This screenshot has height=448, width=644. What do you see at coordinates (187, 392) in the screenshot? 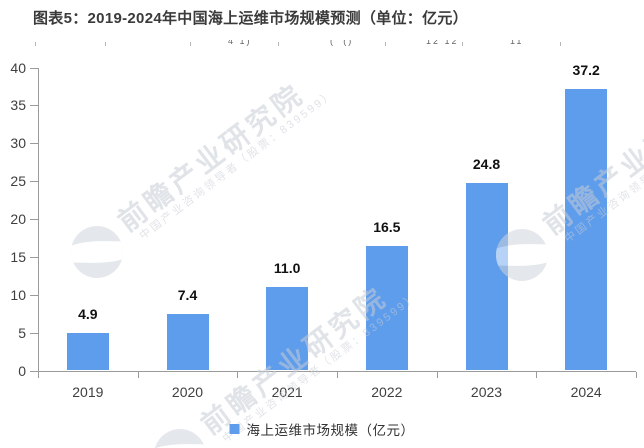
I see `x-axis-category-label: 2020` at bounding box center [187, 392].